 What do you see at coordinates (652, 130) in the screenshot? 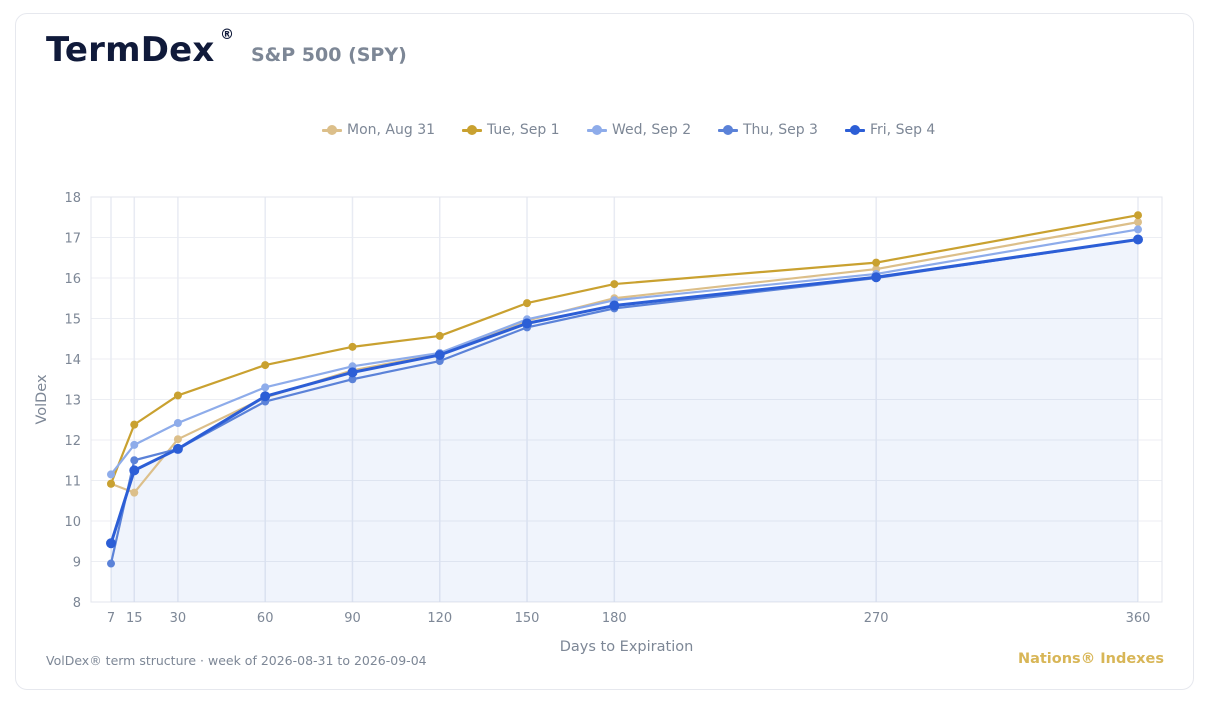
I see `legend-label: Wed, Sep 2` at bounding box center [652, 130].